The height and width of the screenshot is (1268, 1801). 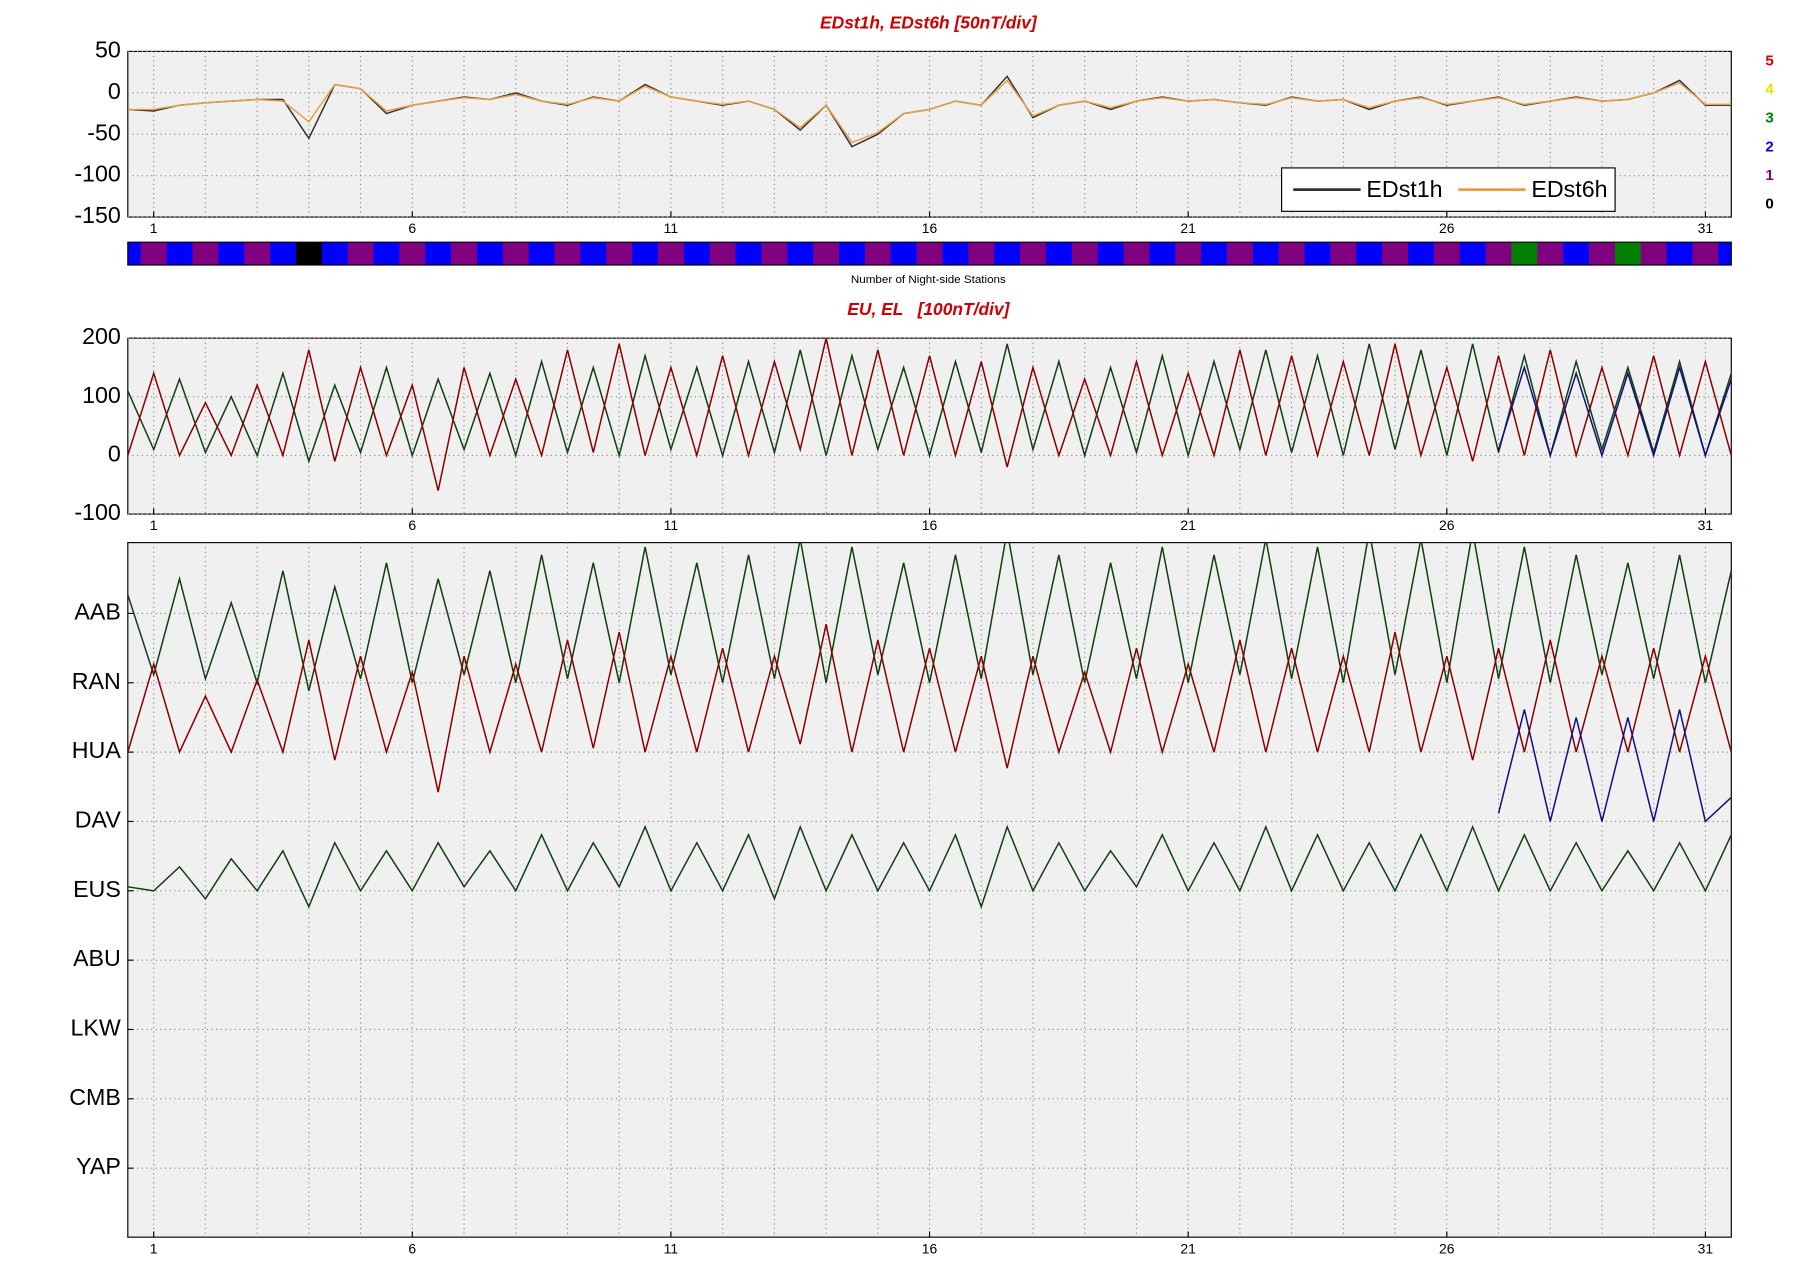 What do you see at coordinates (95, 1028) in the screenshot?
I see `station-label: LKW` at bounding box center [95, 1028].